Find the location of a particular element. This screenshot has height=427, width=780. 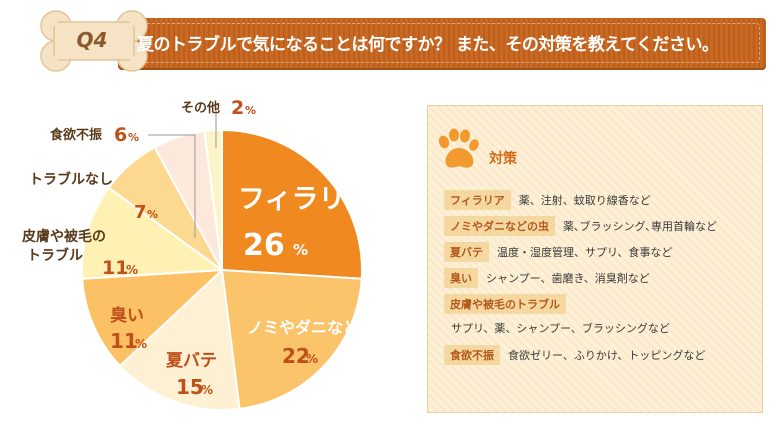

panel-title: 対策 is located at coordinates (503, 159).